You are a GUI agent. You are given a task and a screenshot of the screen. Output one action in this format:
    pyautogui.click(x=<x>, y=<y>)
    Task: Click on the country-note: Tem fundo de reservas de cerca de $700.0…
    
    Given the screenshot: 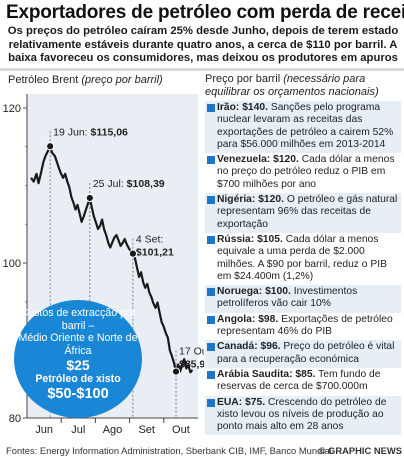 What is the action you would take?
    pyautogui.click(x=299, y=380)
    